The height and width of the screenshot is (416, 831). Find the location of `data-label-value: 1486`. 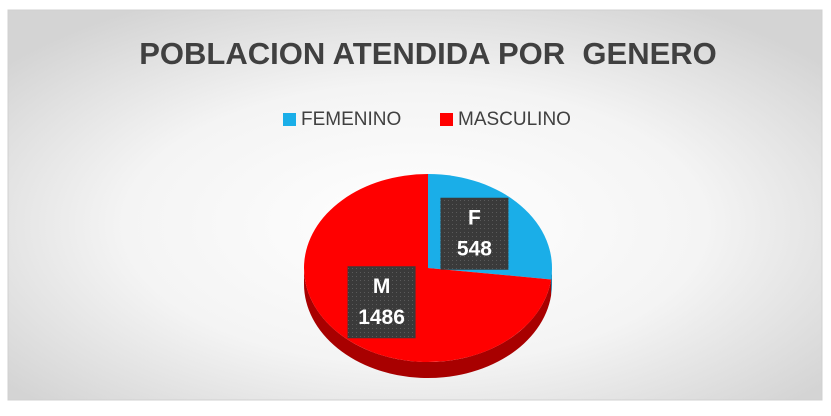

data-label-value: 1486 is located at coordinates (381, 317).